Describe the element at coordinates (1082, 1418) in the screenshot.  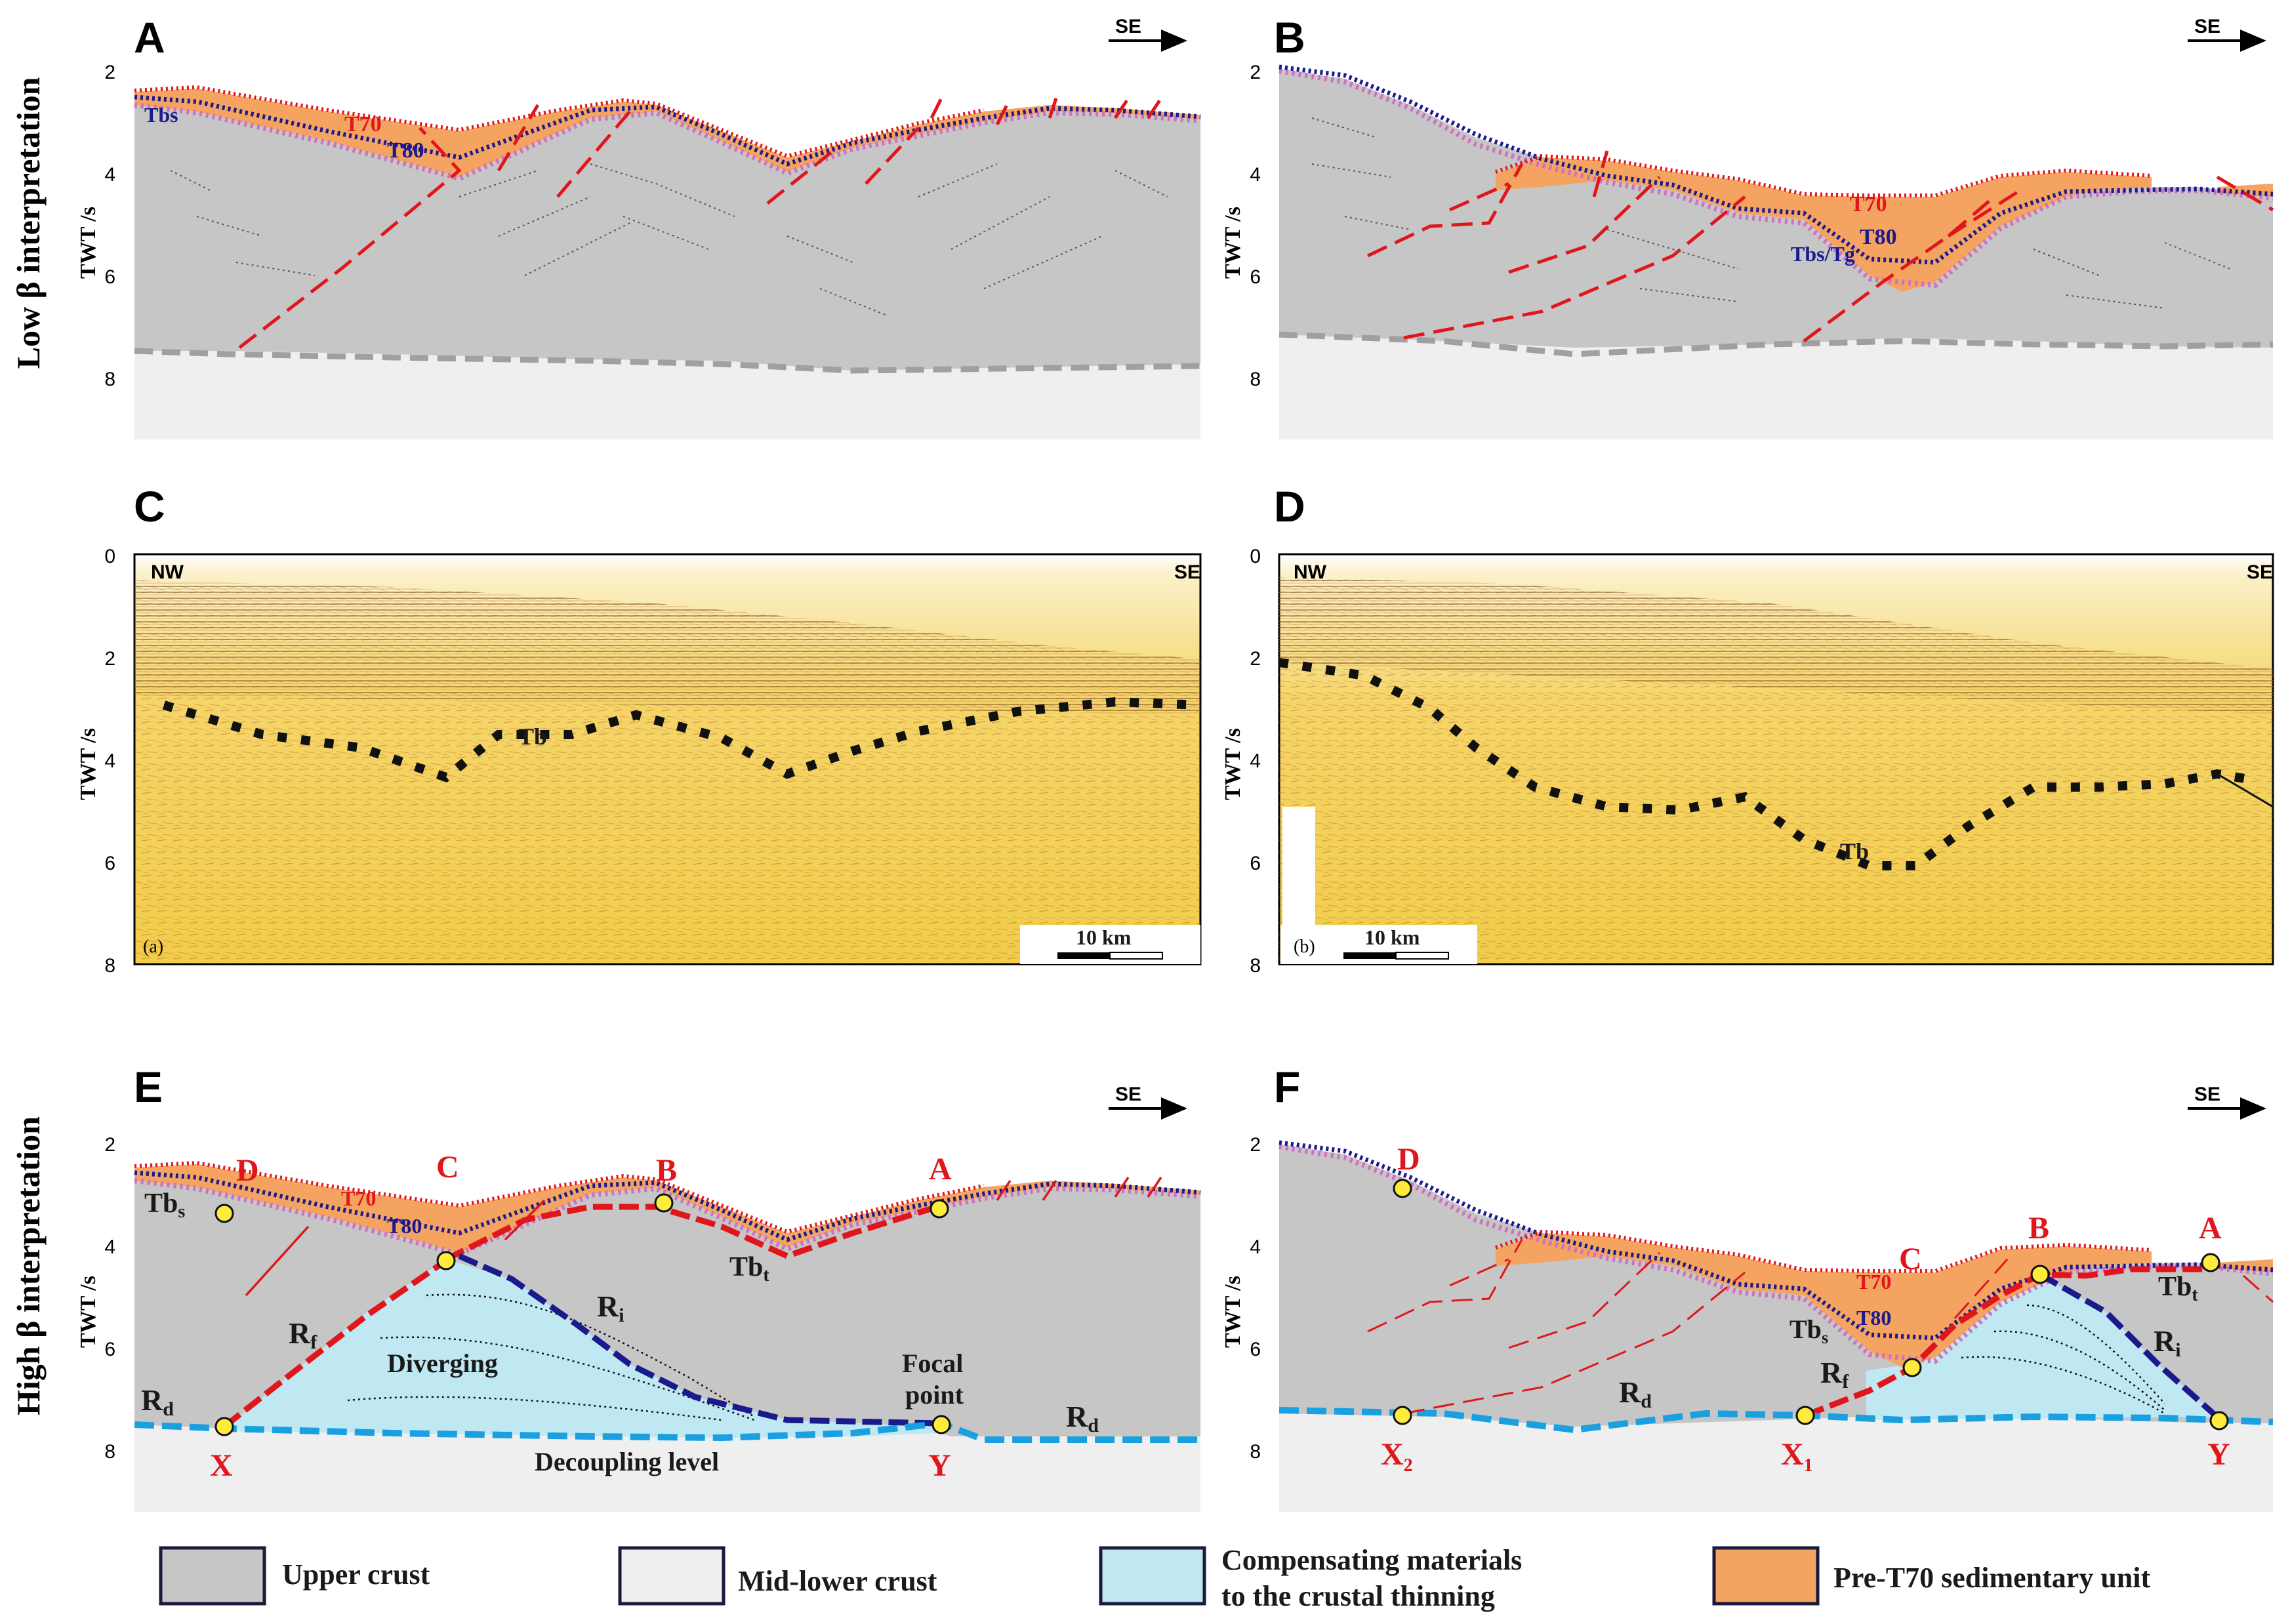
I see `label-rd-e2: Rd` at that location.